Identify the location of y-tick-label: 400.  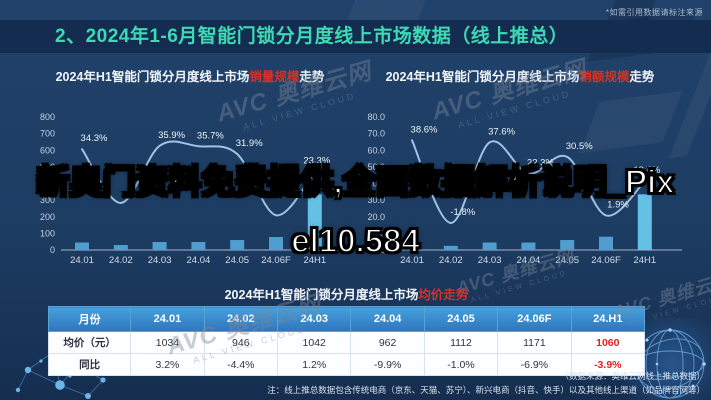
(47, 184).